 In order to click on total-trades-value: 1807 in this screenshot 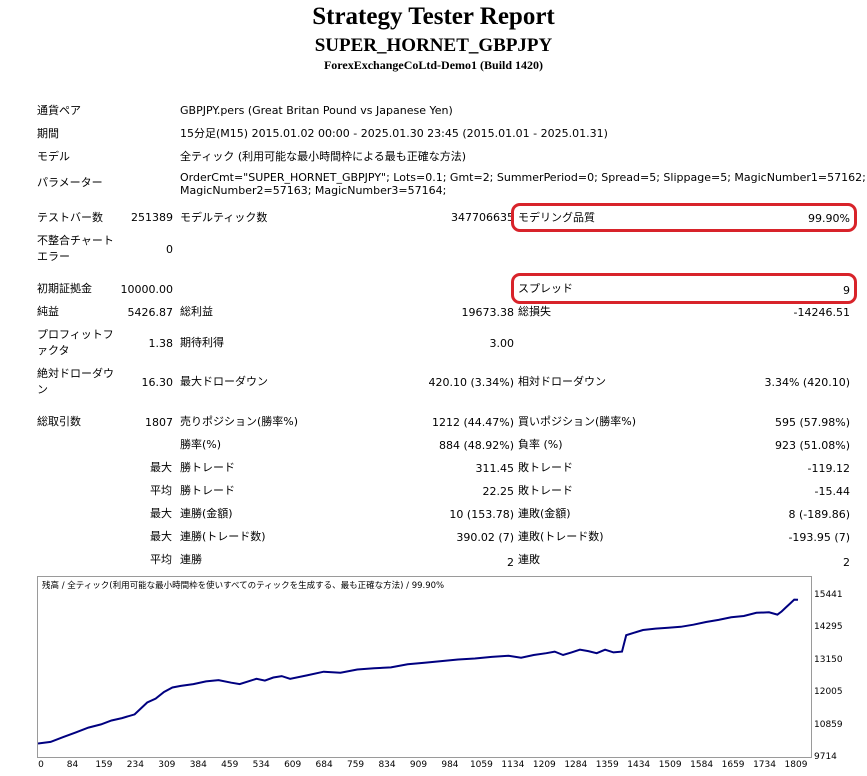, I will do `click(159, 422)`.